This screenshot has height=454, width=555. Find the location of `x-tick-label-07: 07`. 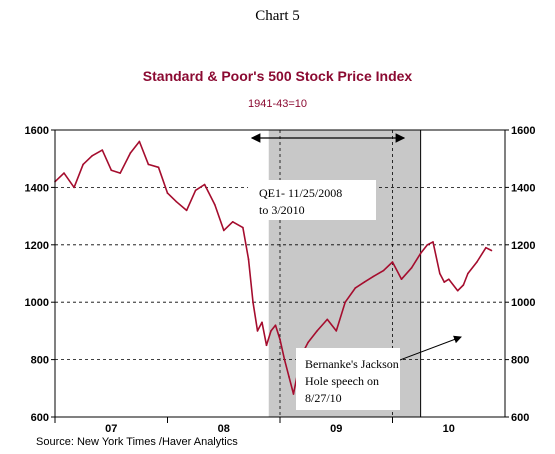

x-tick-label-07: 07 is located at coordinates (111, 429).